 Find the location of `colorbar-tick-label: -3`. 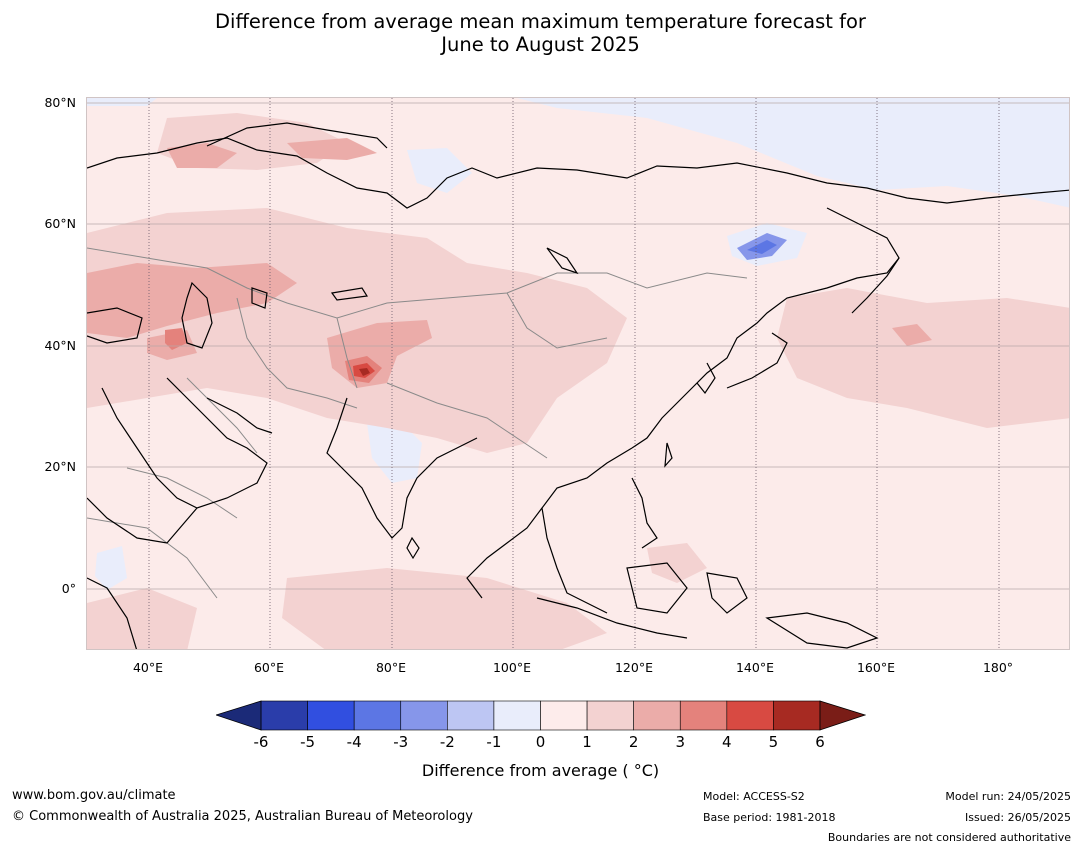

colorbar-tick-label: -3 is located at coordinates (401, 742).